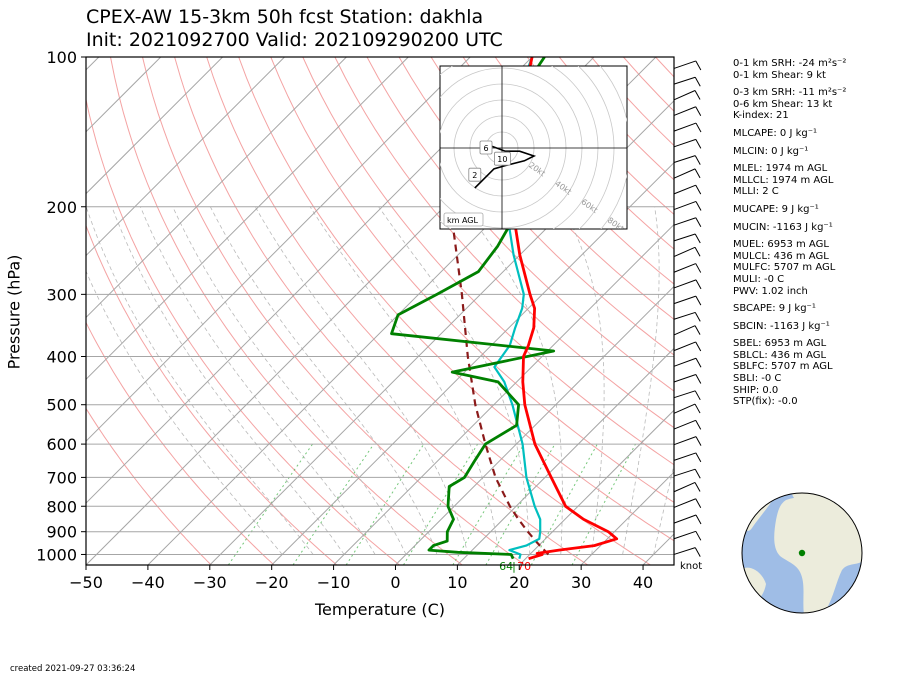 Image resolution: width=906 pixels, height=675 pixels. I want to click on x-tick-label: 10, so click(457, 582).